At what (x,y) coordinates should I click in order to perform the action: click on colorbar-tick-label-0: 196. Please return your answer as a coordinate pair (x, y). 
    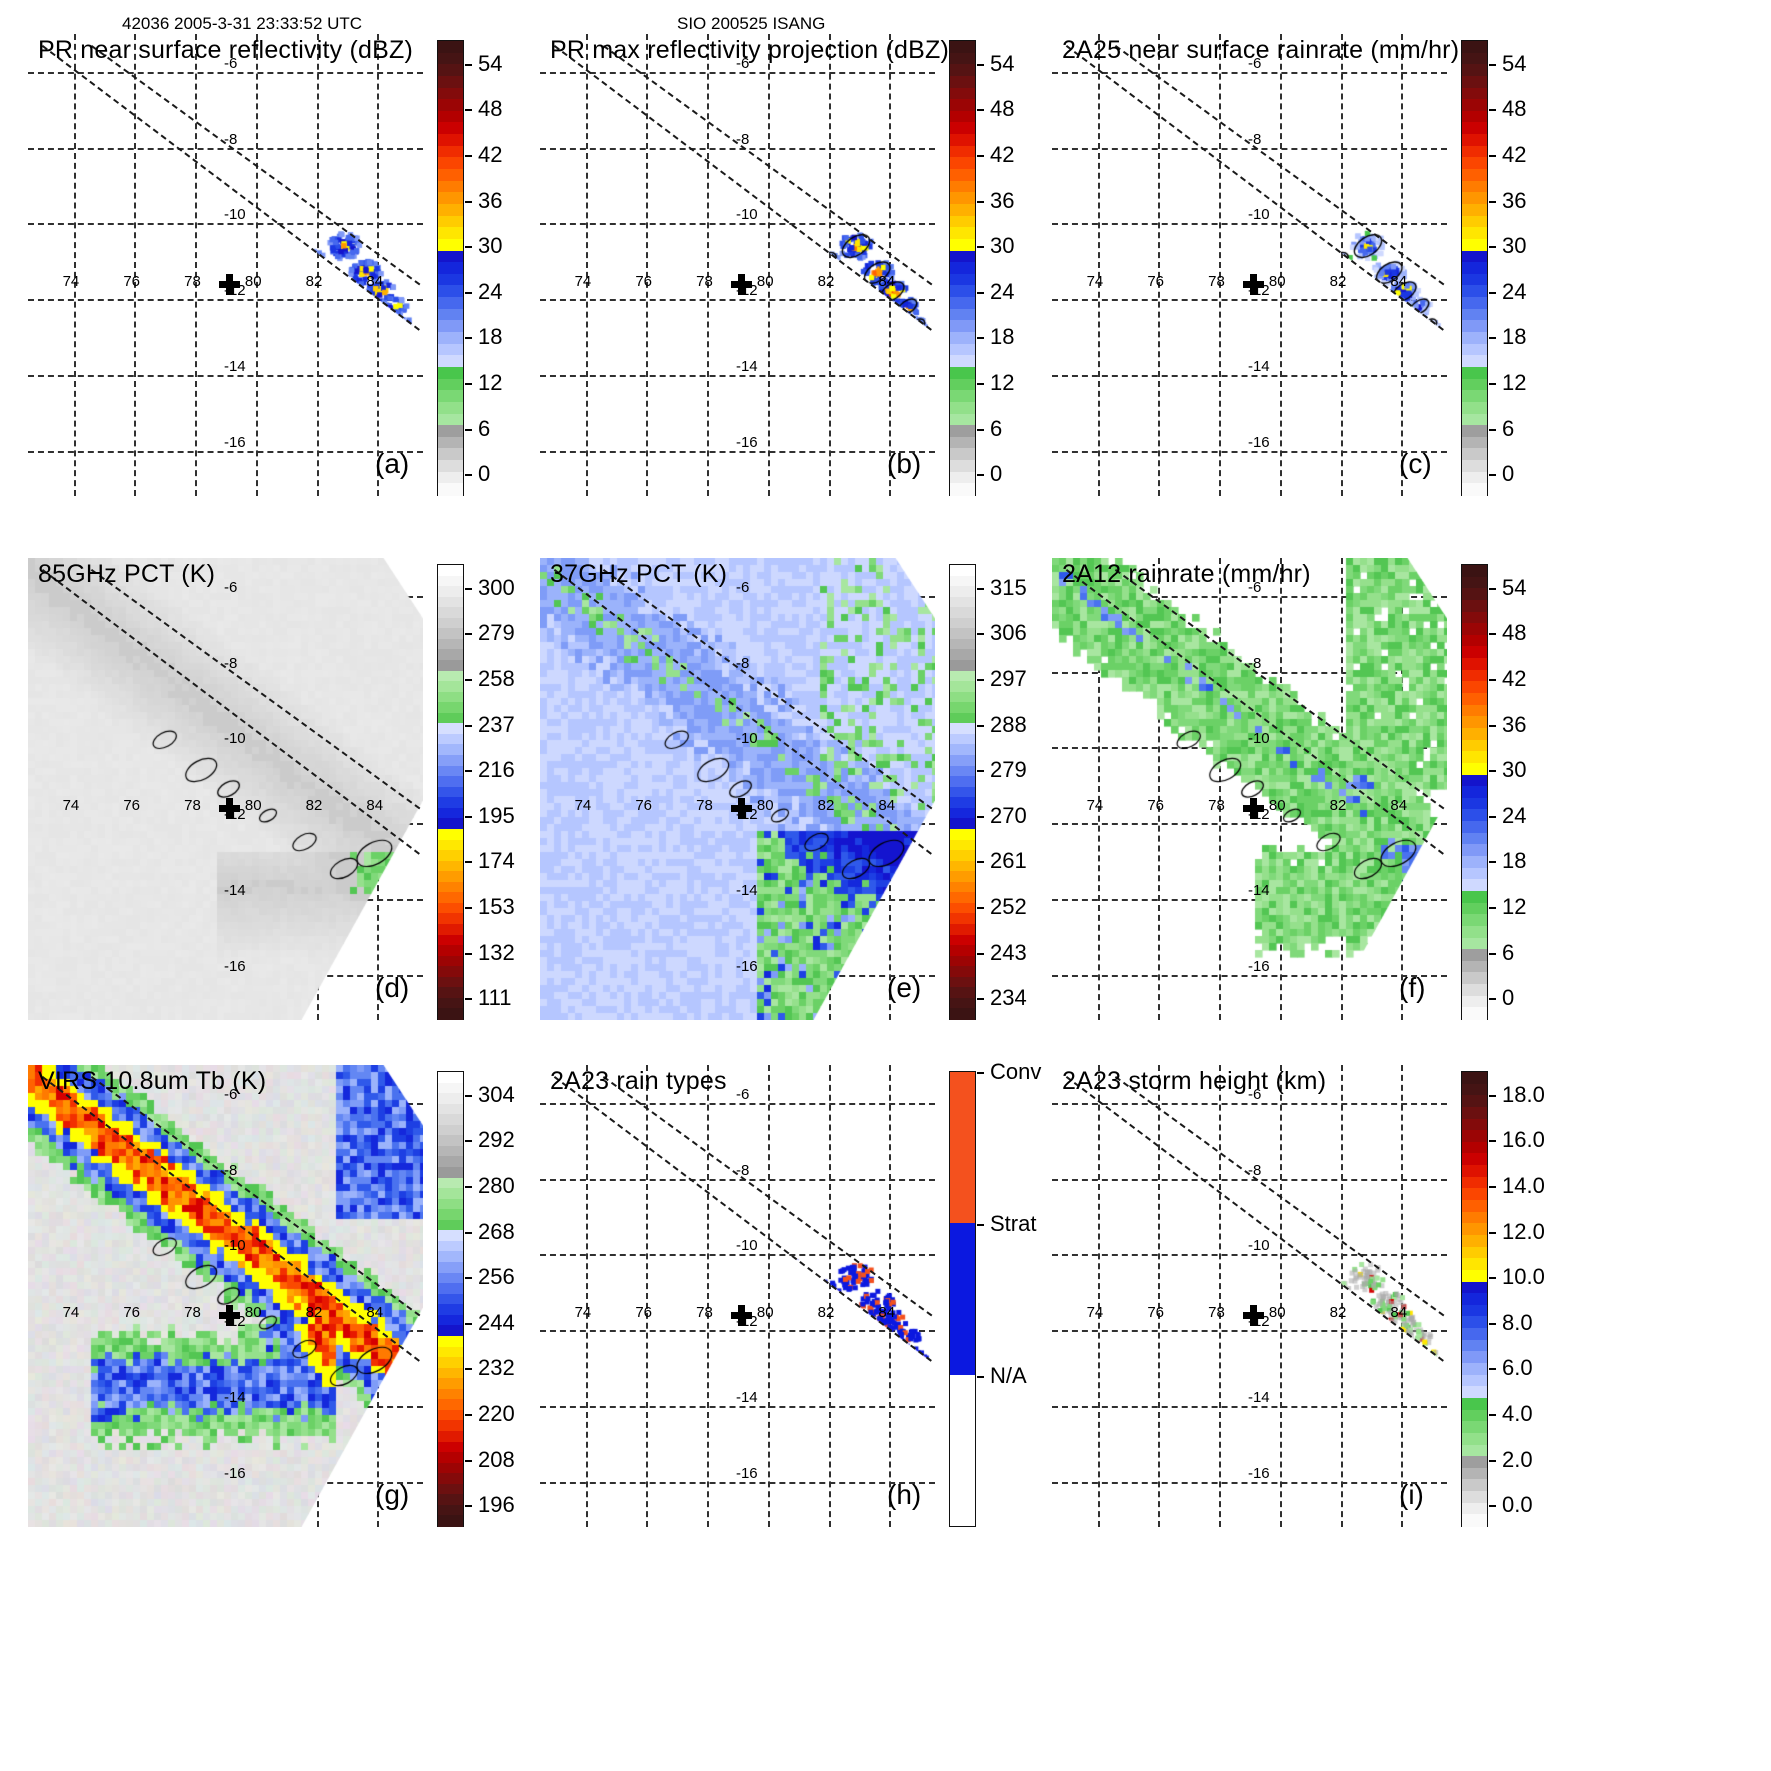
    Looking at the image, I should click on (496, 1505).